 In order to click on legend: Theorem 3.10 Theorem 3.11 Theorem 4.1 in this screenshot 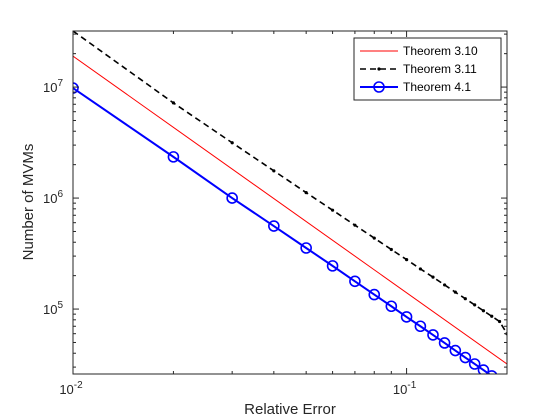, I will do `click(427, 69)`.